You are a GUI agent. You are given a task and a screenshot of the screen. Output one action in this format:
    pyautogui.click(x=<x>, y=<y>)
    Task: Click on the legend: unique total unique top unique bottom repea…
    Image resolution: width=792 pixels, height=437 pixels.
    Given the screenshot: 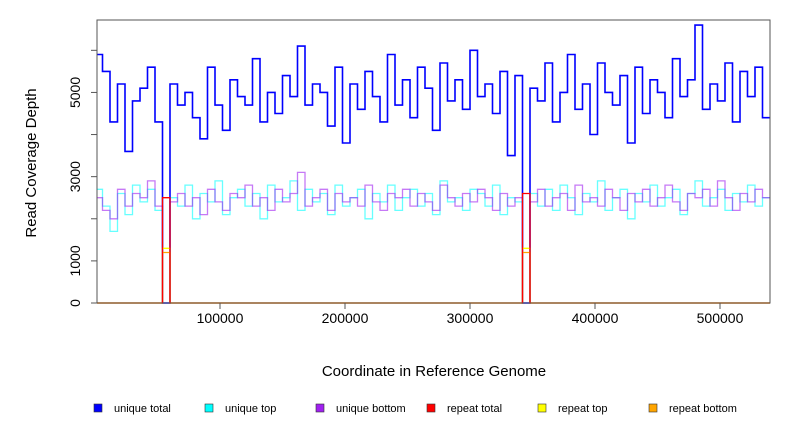 What is the action you would take?
    pyautogui.click(x=415, y=409)
    